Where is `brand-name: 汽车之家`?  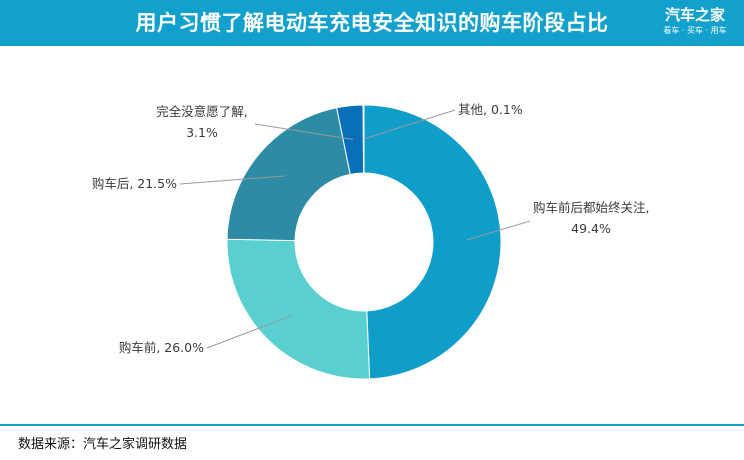
brand-name: 汽车之家 is located at coordinates (694, 15).